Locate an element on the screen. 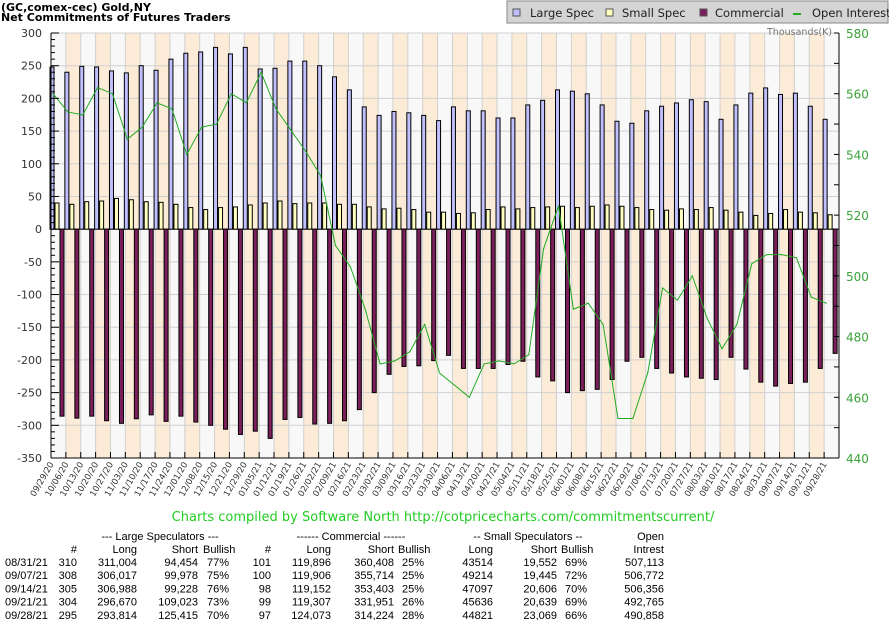 The image size is (889, 620). table-cell: 99 is located at coordinates (265, 603).